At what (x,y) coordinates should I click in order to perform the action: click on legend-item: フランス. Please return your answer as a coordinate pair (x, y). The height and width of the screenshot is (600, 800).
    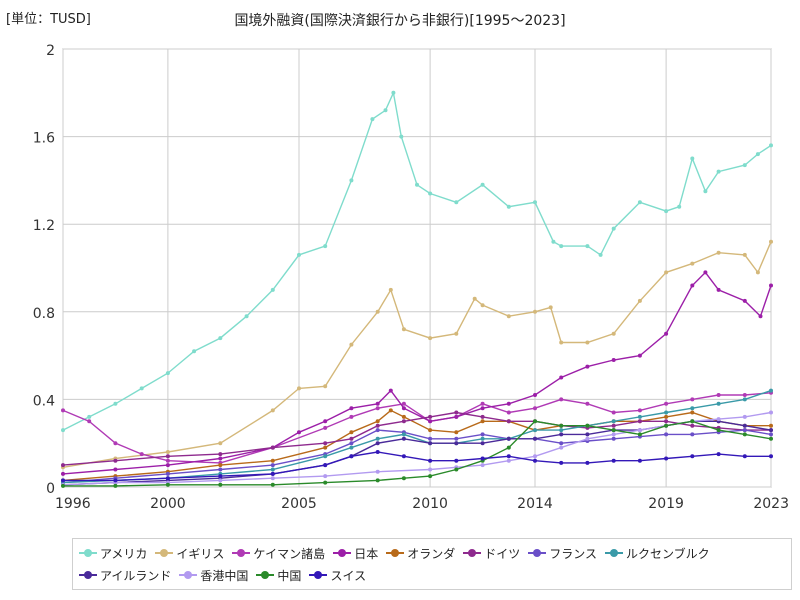
    Looking at the image, I should click on (562, 553).